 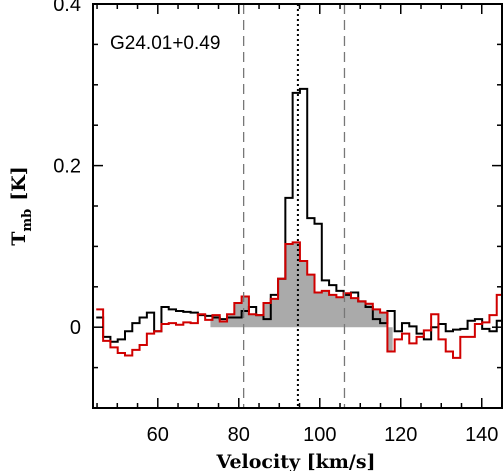 I want to click on y-axis-label: Tmb [K], so click(x=21, y=206).